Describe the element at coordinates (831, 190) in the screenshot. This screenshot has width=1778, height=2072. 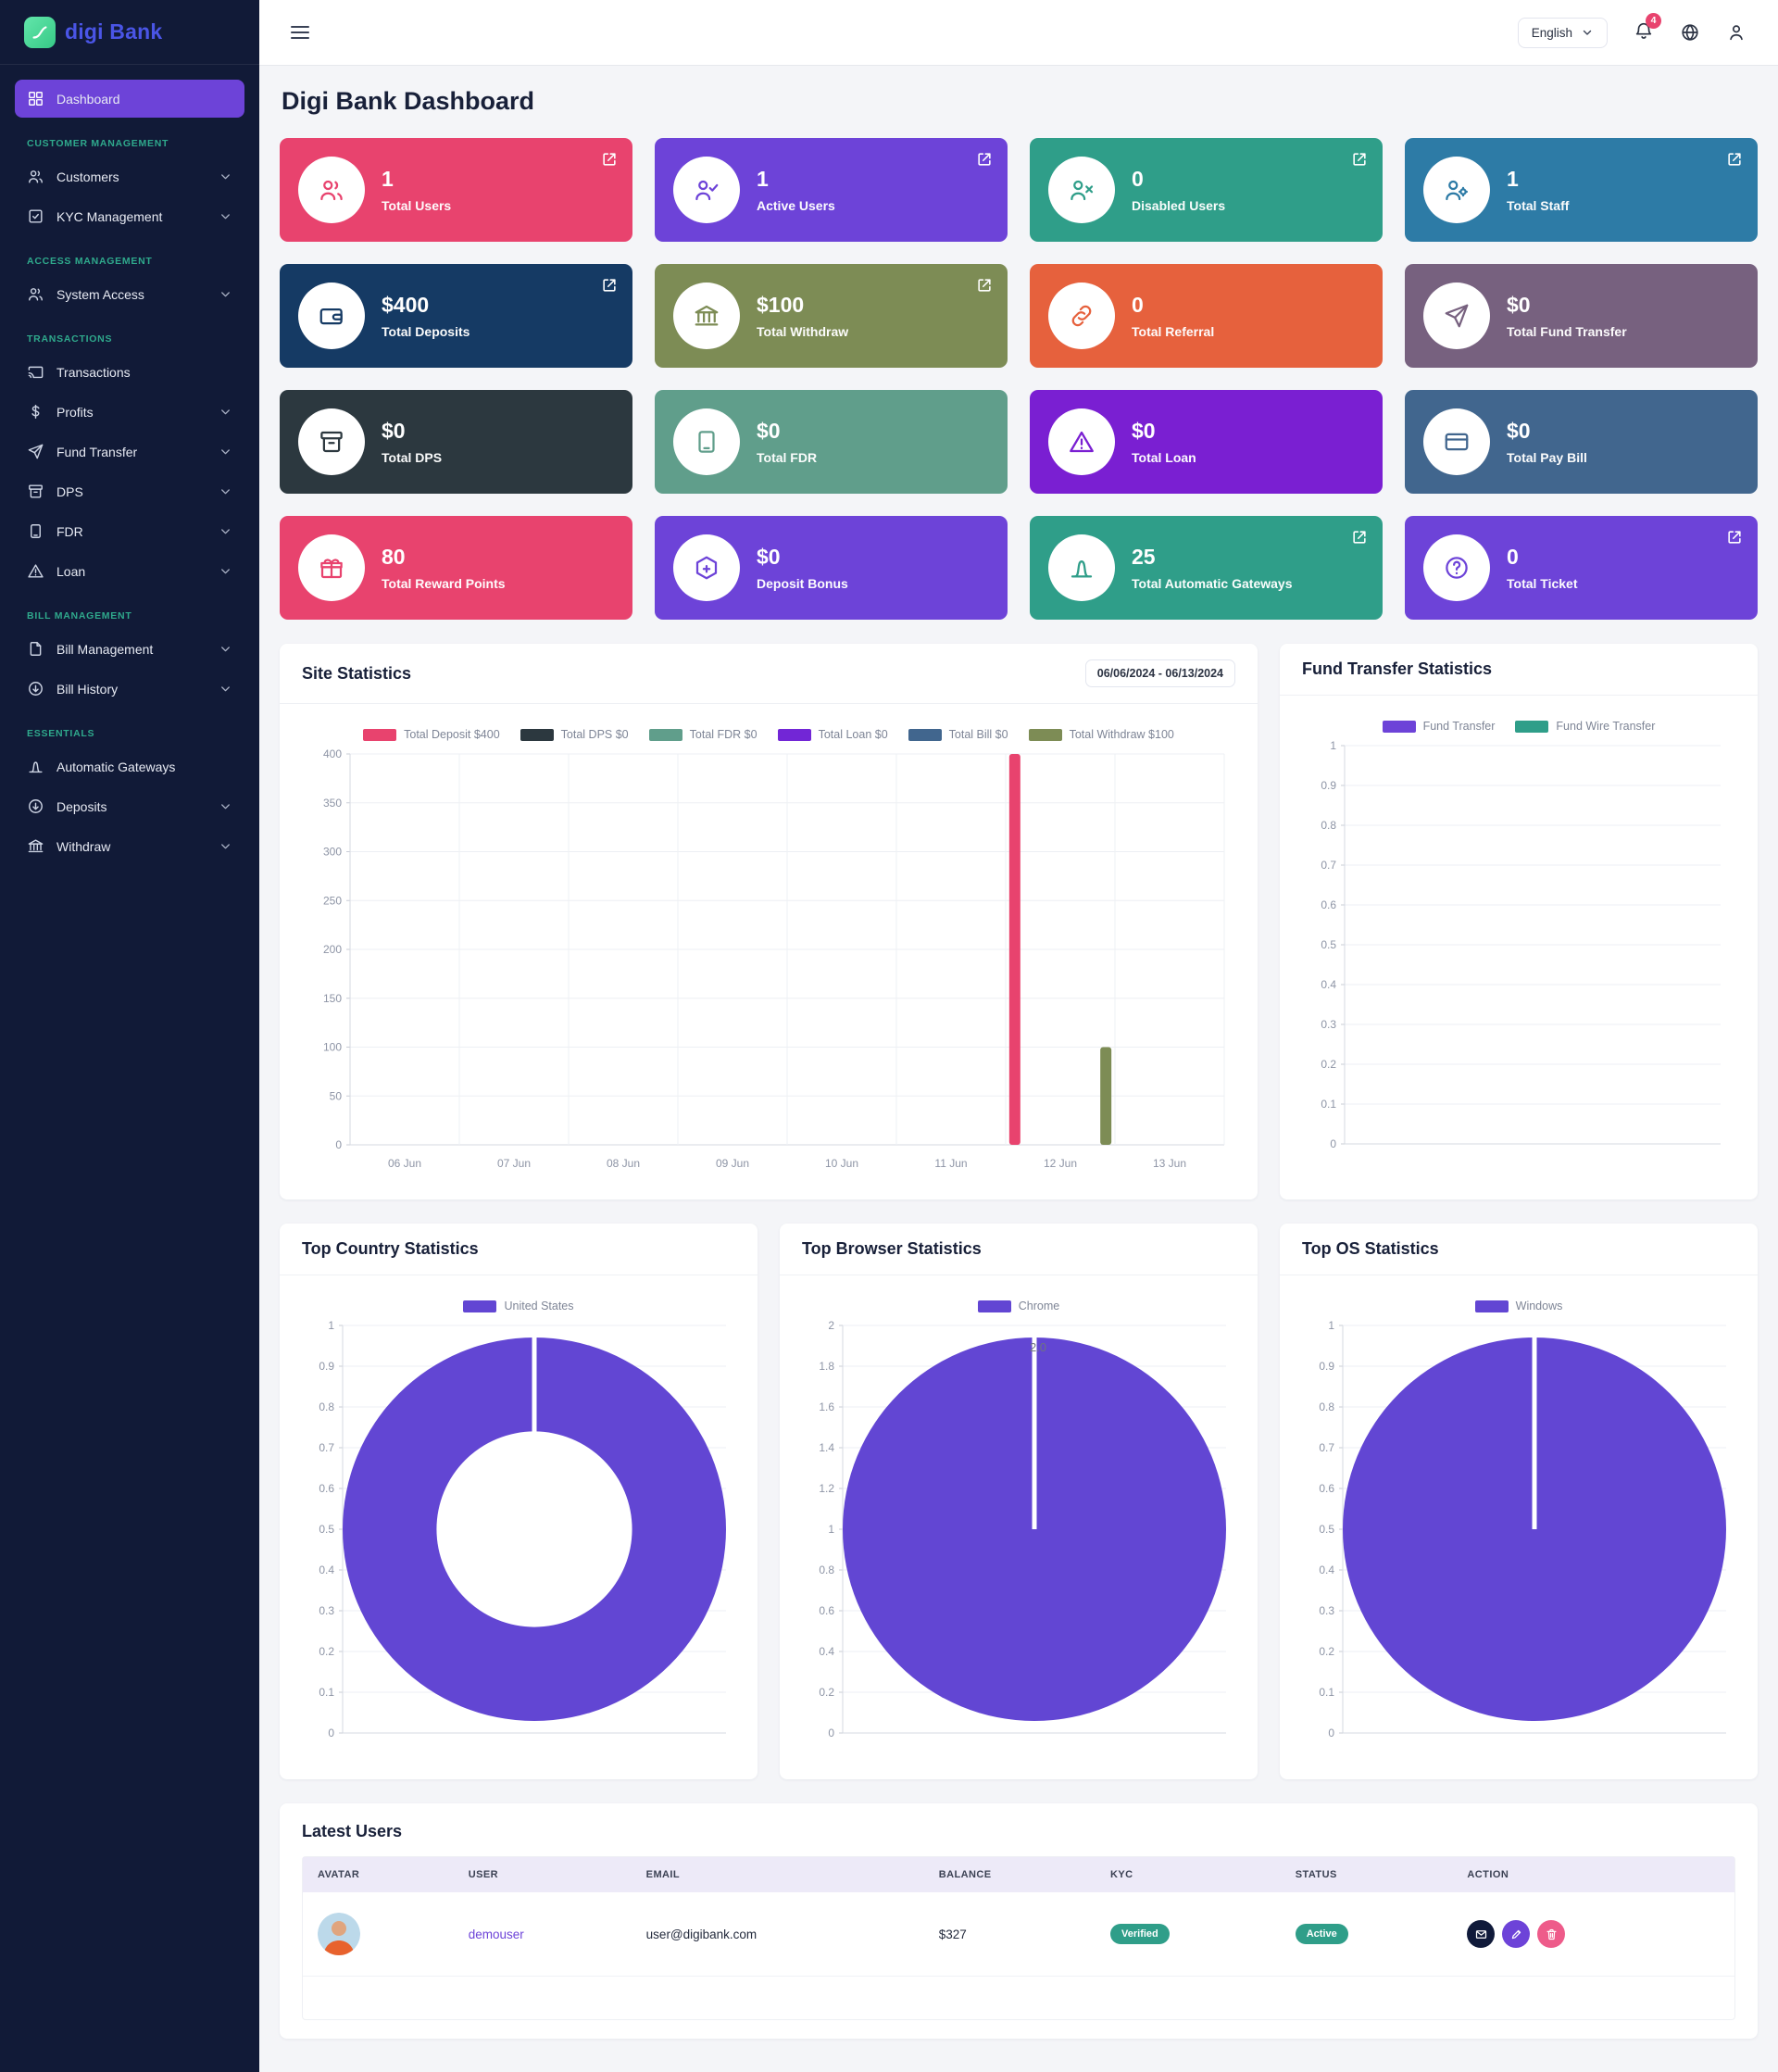
I see `stat-card-active-users: 1 Active Users` at that location.